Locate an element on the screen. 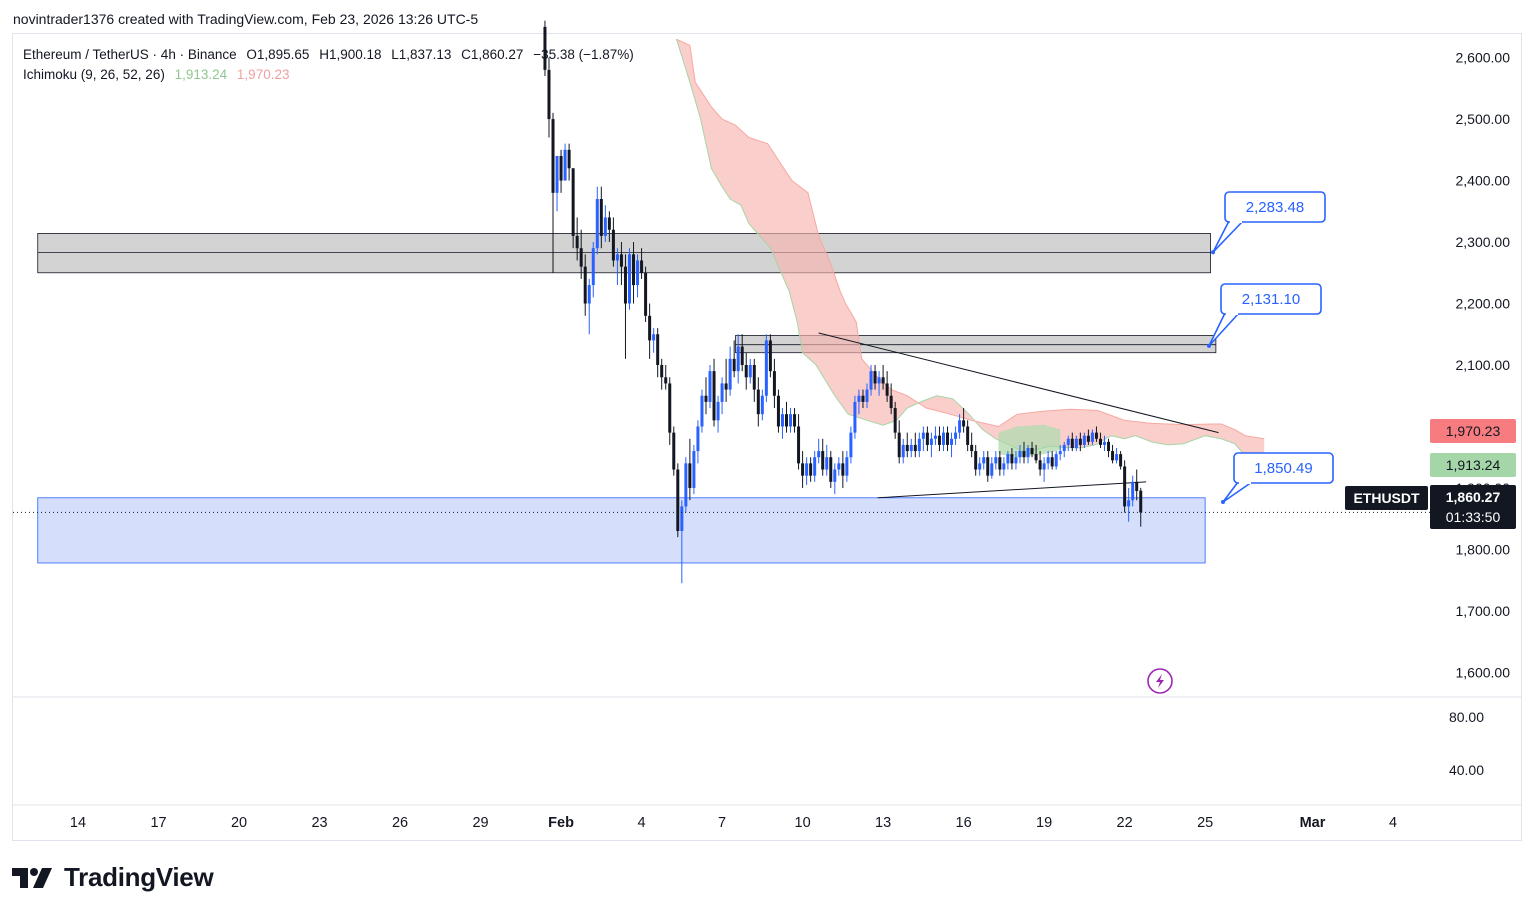 The height and width of the screenshot is (916, 1534). ichimoku-span-b-label: 1,970.23 is located at coordinates (1473, 431).